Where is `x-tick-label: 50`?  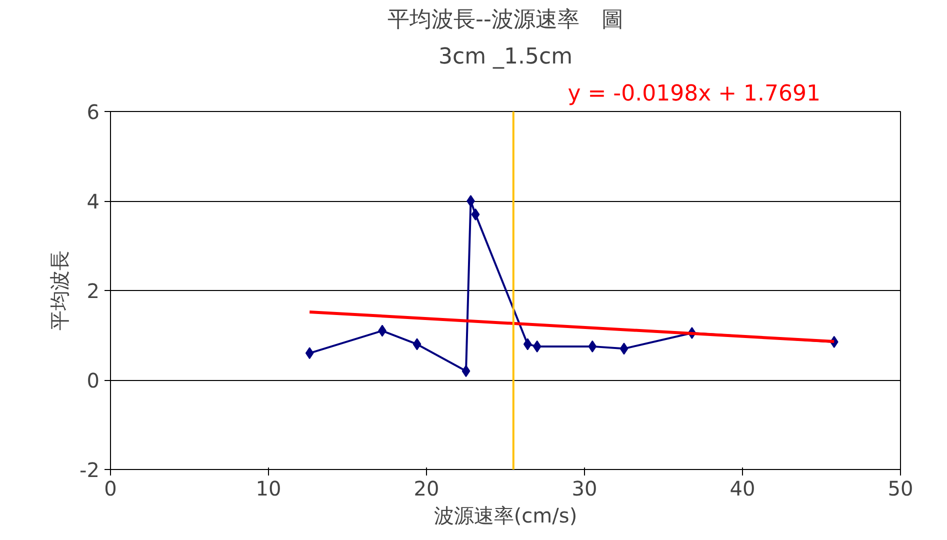 x-tick-label: 50 is located at coordinates (901, 488).